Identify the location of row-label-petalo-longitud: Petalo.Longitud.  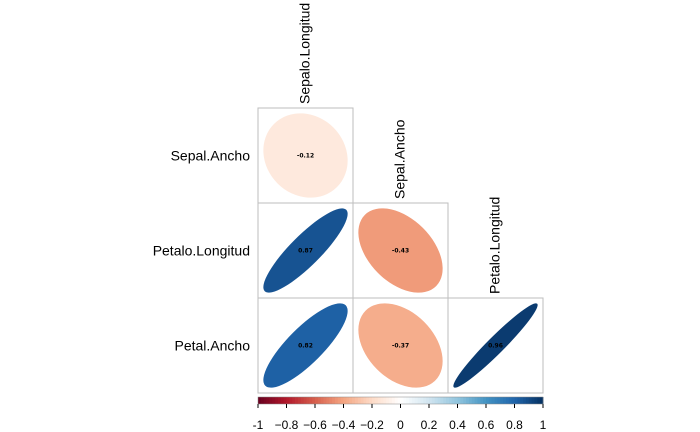
(201, 251).